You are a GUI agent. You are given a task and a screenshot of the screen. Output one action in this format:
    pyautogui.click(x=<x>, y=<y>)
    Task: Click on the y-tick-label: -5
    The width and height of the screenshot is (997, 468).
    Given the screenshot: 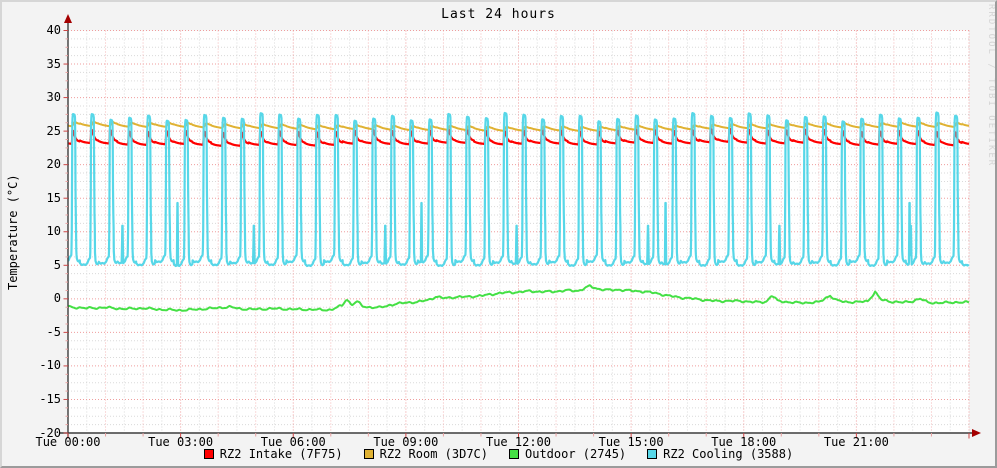 What is the action you would take?
    pyautogui.click(x=53, y=331)
    